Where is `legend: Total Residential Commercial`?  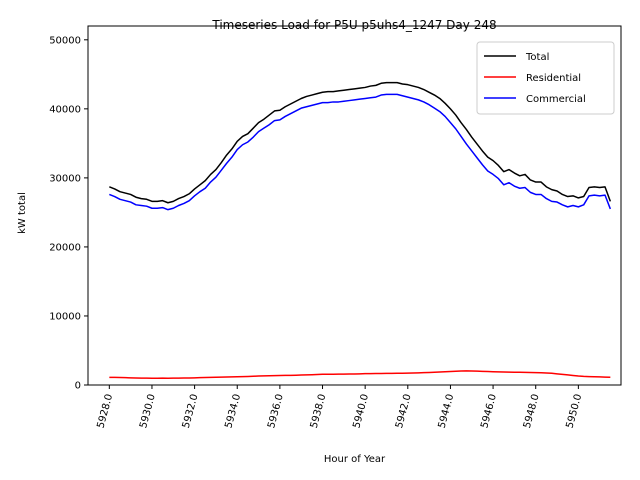 legend: Total Residential Commercial is located at coordinates (545, 78).